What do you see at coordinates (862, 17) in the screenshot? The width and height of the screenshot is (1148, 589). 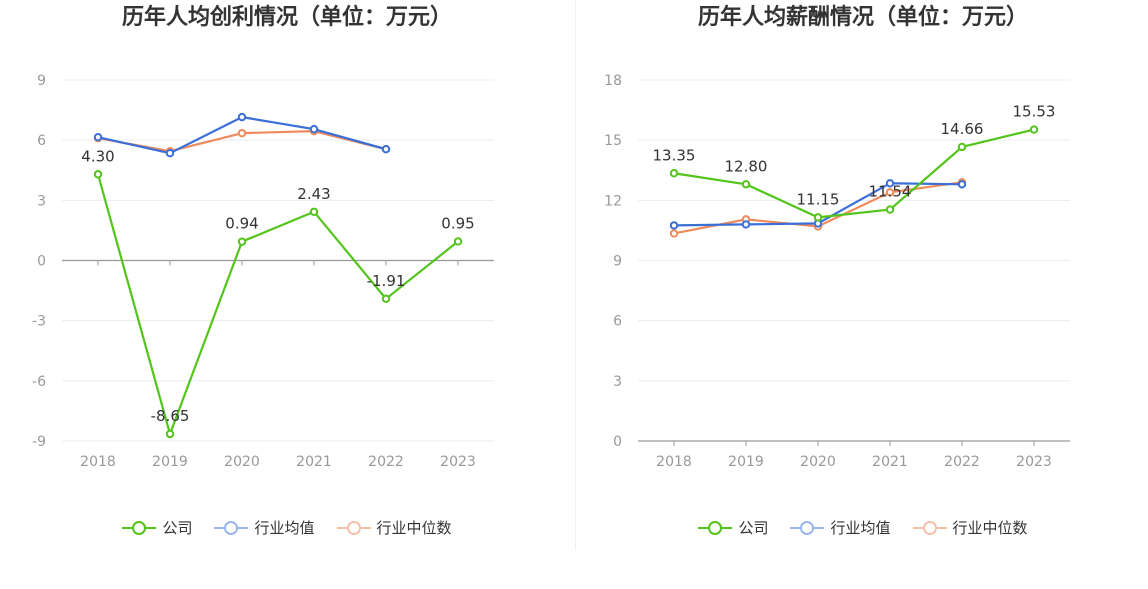 I see `chart-title: 历年人均薪酬情况（单位：万元）` at bounding box center [862, 17].